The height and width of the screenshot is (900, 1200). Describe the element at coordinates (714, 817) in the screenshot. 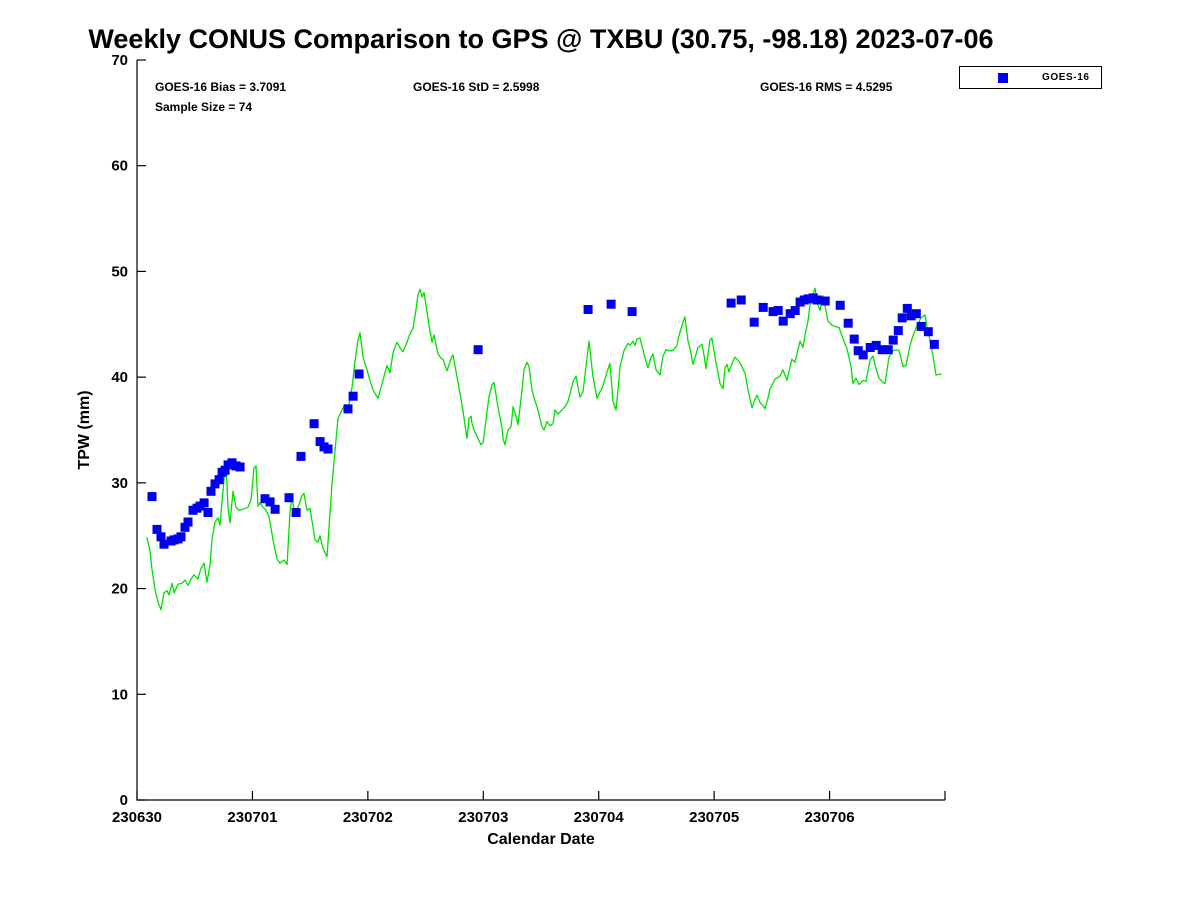

I see `x-tick-label: 230705` at that location.